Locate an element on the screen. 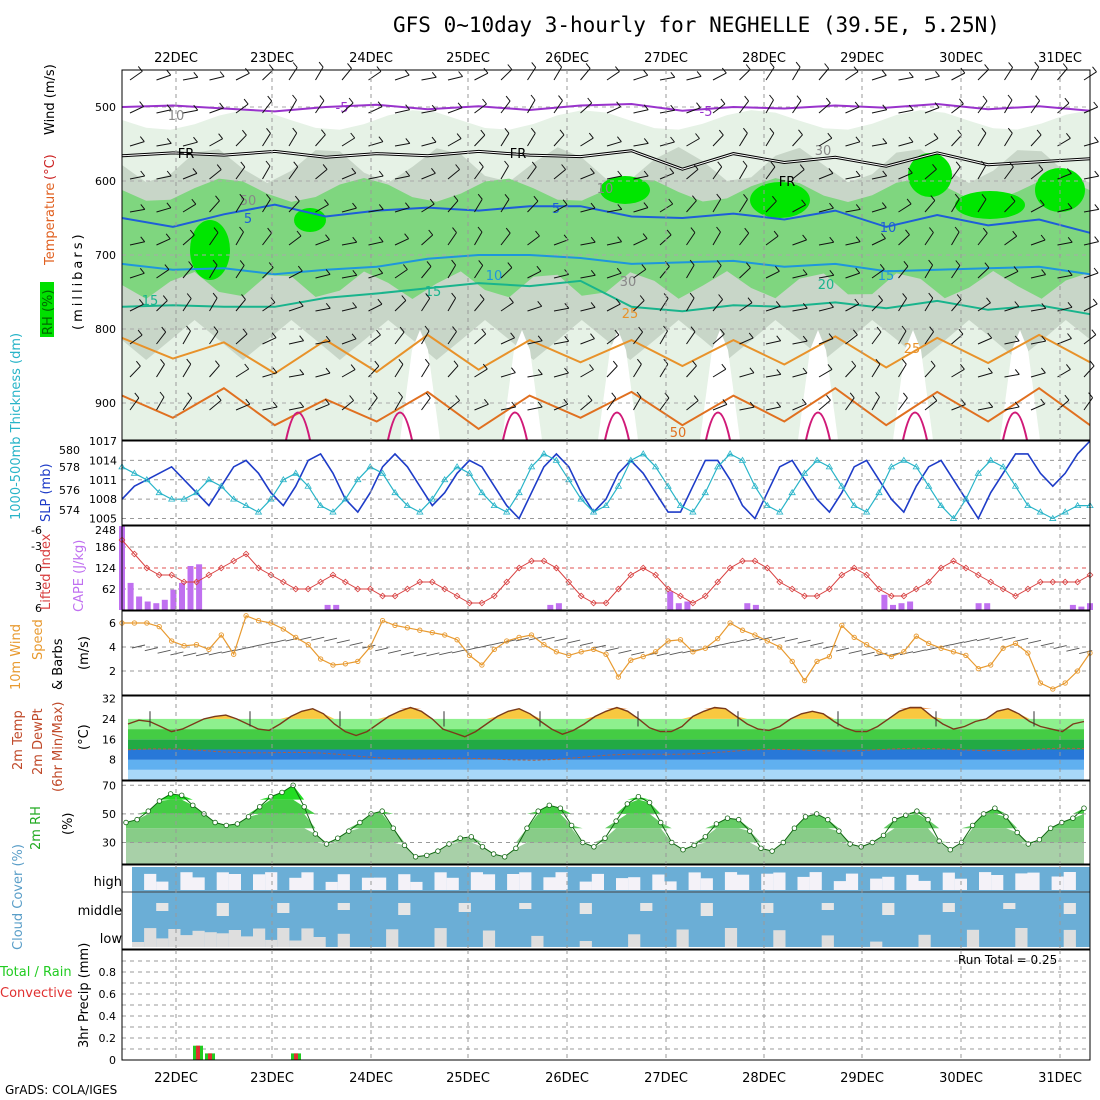 The width and height of the screenshot is (1100, 1100). bottom-date-label: 24DEC is located at coordinates (371, 1078).